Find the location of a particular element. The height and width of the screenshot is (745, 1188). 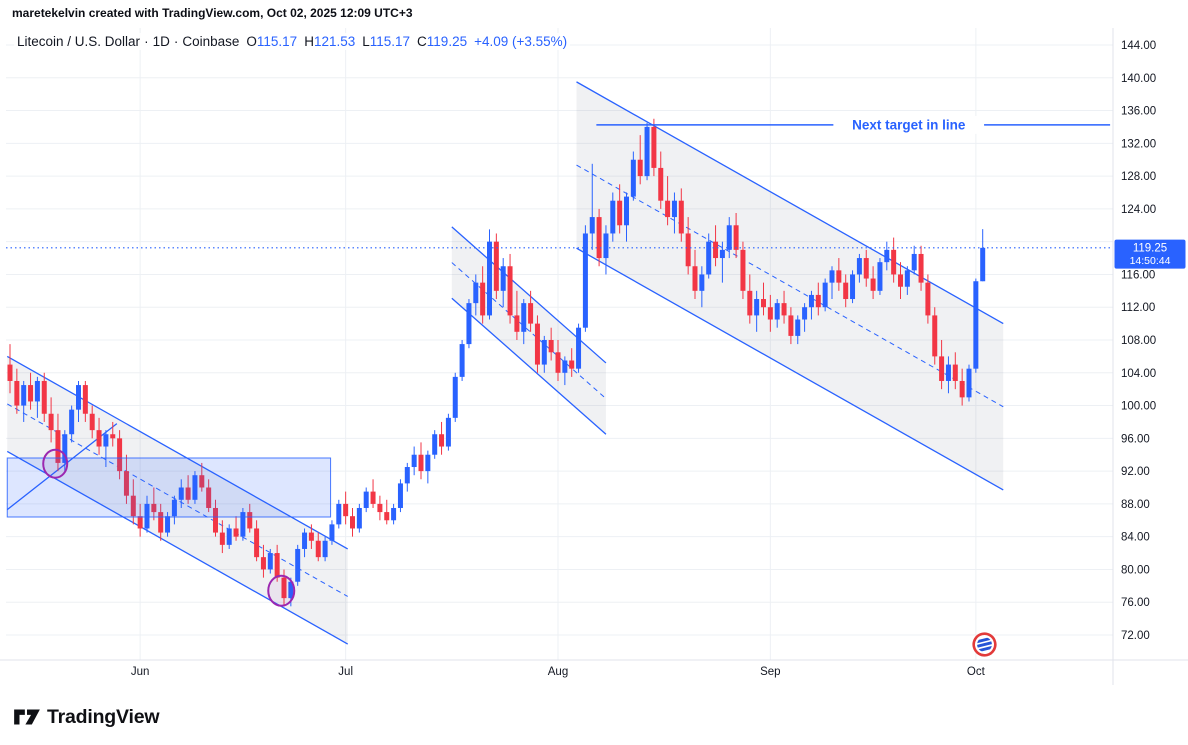

tradingview-footer: TradingView is located at coordinates (86, 717).